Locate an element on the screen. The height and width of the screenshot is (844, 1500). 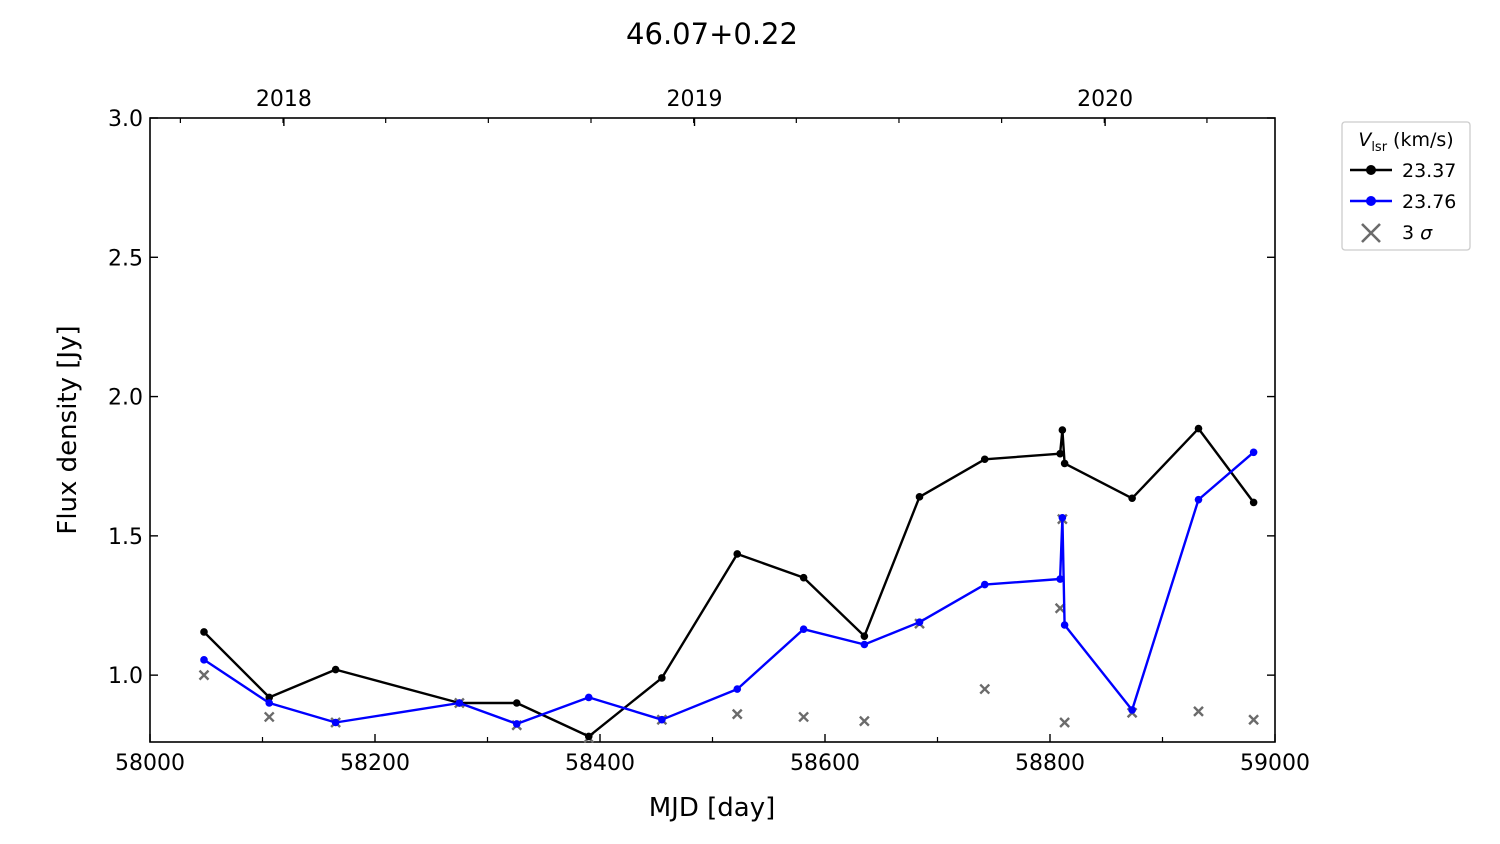
x-tick-label: 59000 is located at coordinates (1275, 763).